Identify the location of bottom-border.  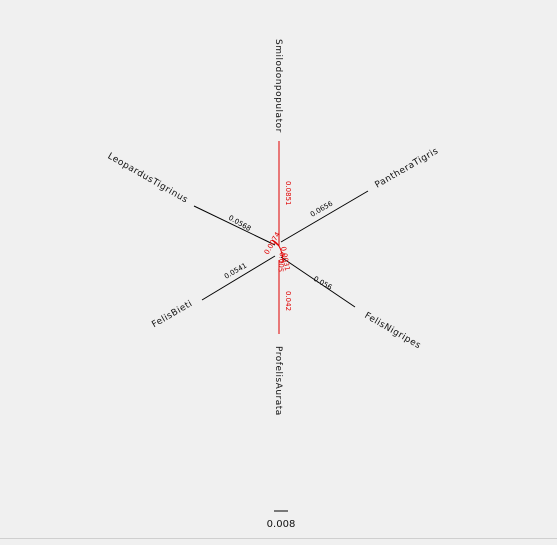
(278, 538).